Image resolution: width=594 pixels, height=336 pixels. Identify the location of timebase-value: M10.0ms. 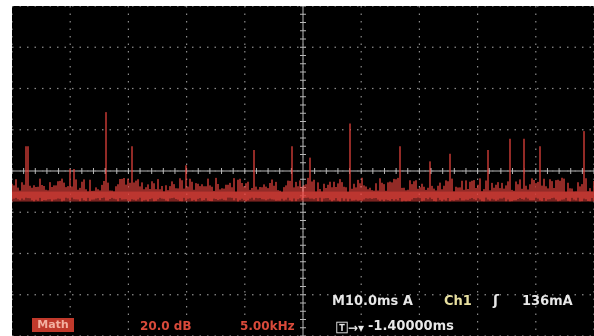
(365, 301).